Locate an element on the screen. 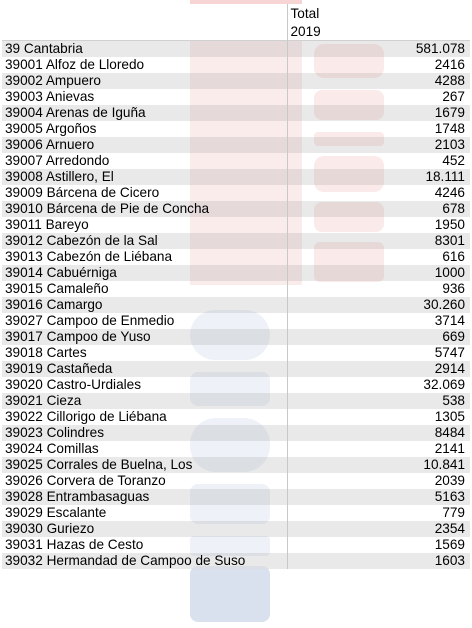 The width and height of the screenshot is (472, 628). table-row: 39004 Arenas de Iguña 1679 is located at coordinates (236, 113).